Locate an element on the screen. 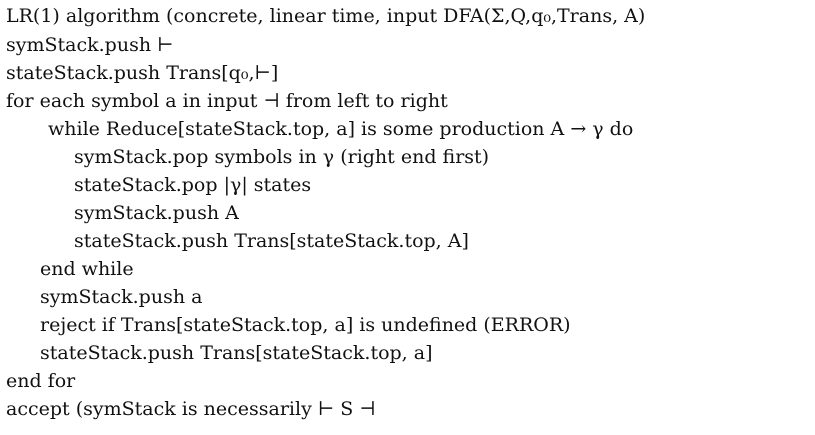 This screenshot has height=435, width=815. algorithm-line-2: stateStack.push Trans[q₀,⊢] is located at coordinates (142, 73).